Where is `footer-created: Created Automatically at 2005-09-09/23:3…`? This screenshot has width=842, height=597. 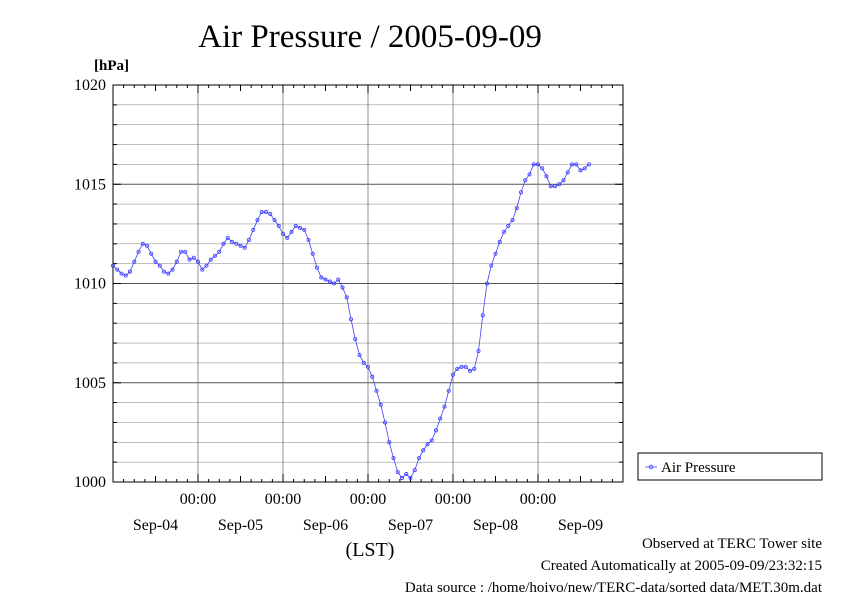 footer-created: Created Automatically at 2005-09-09/23:3… is located at coordinates (681, 566).